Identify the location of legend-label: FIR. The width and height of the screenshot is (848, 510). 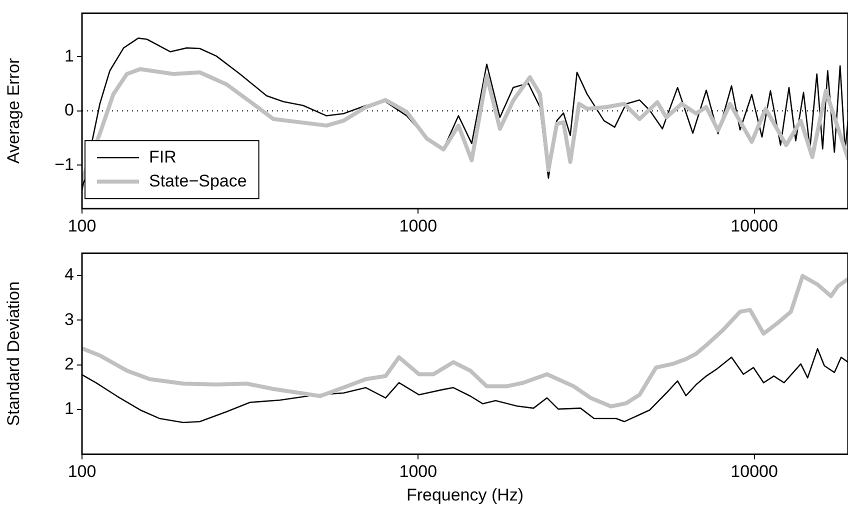
(162, 156).